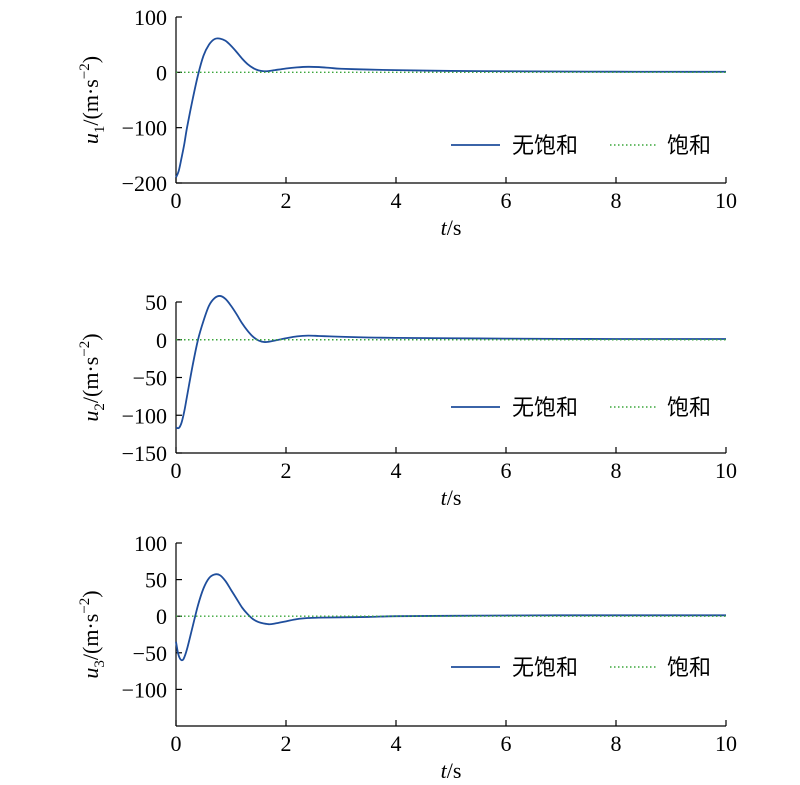  I want to click on chart-1-x-axis-unit: /s, so click(454, 227).